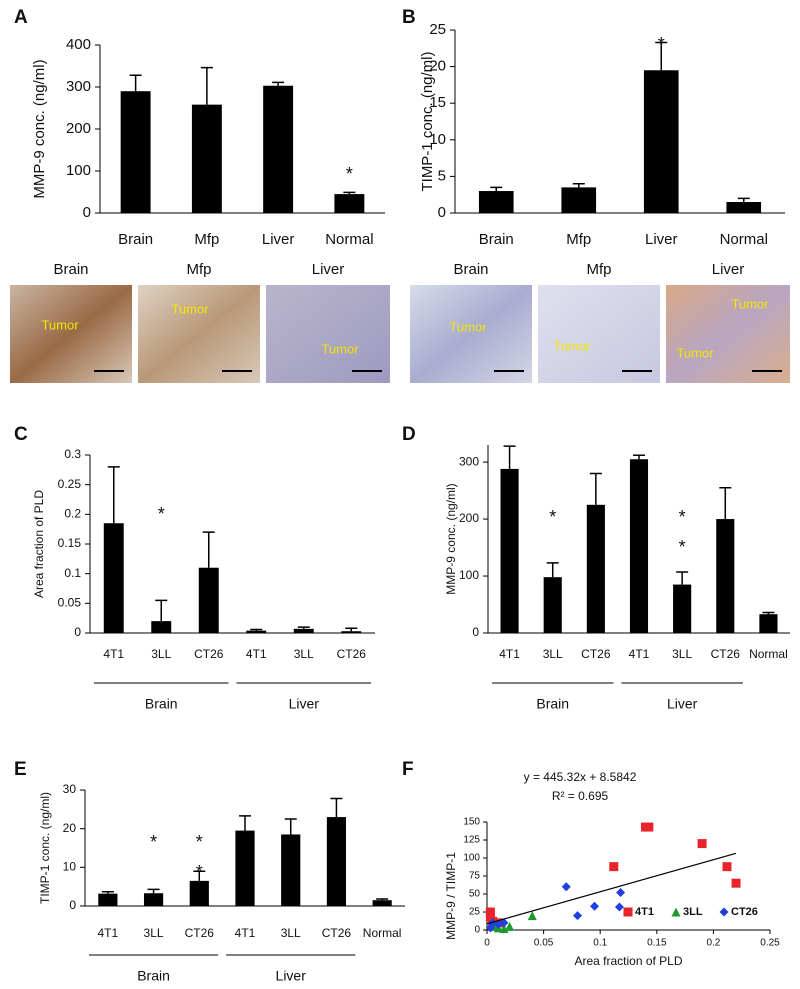 This screenshot has width=800, height=989. Describe the element at coordinates (409, 17) in the screenshot. I see `panel-label: B` at that location.